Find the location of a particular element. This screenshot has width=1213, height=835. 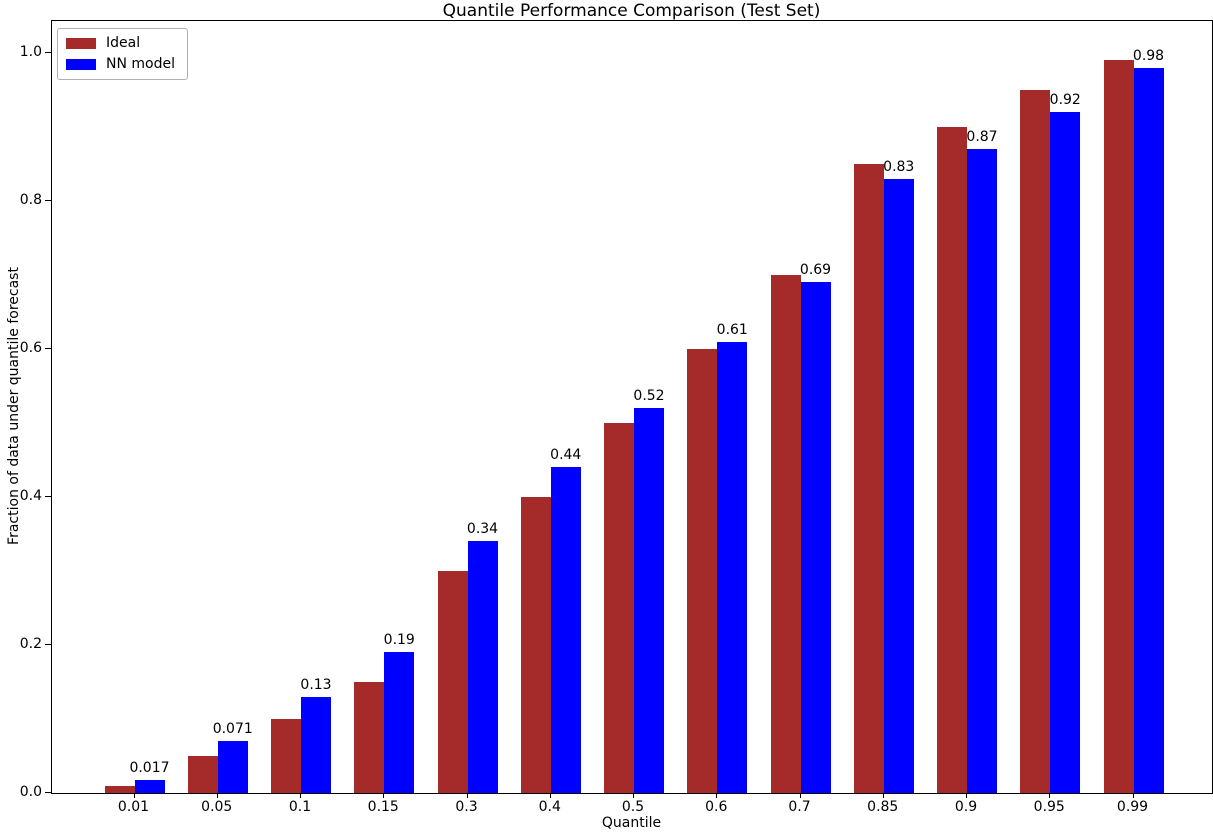

legend-label-ideal: Ideal is located at coordinates (123, 43).